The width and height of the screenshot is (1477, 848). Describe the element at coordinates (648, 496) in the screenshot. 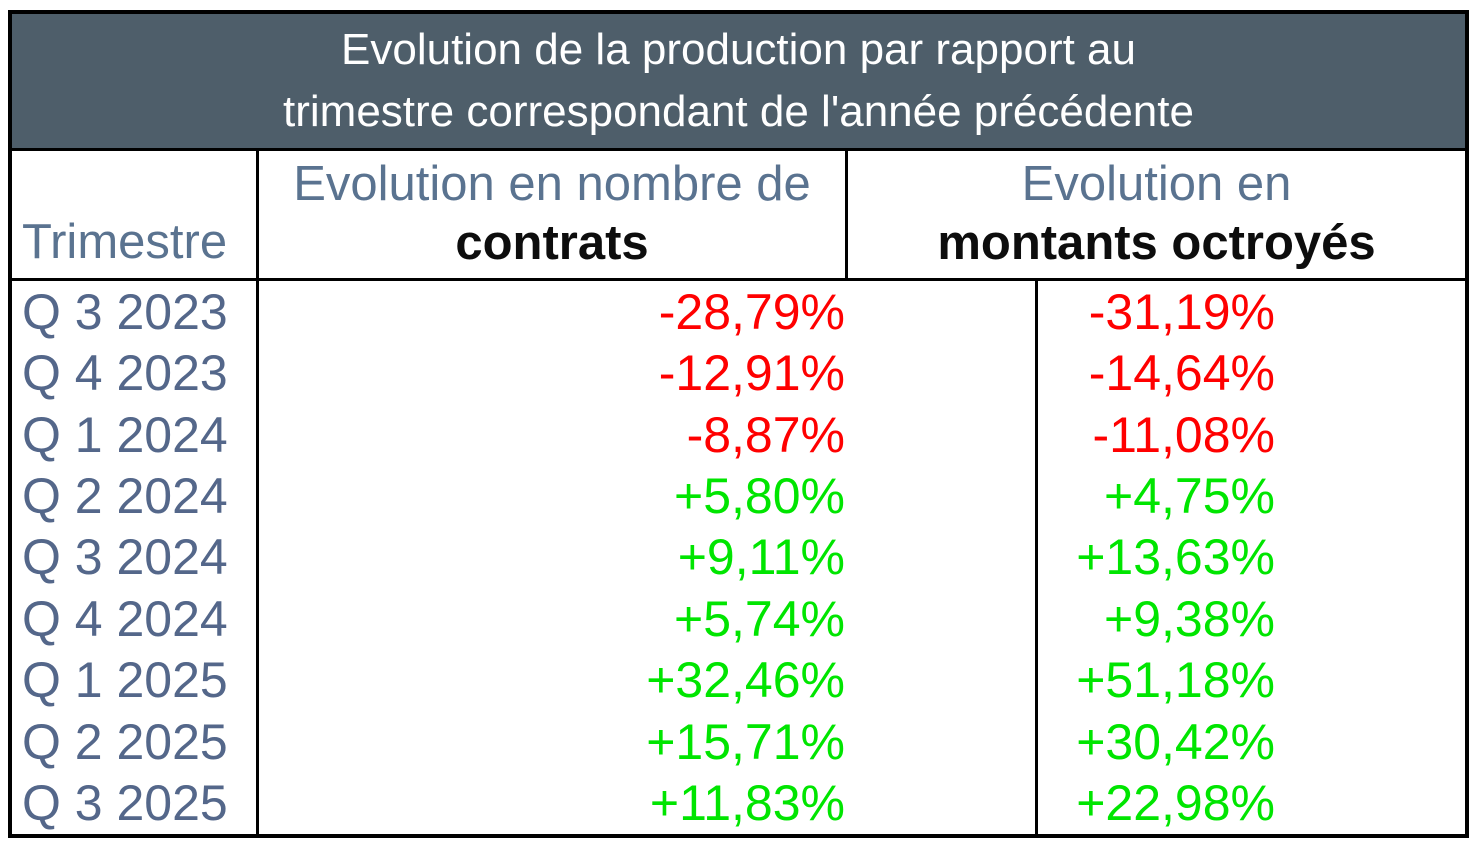

I see `contrats-value: +5,80%` at that location.